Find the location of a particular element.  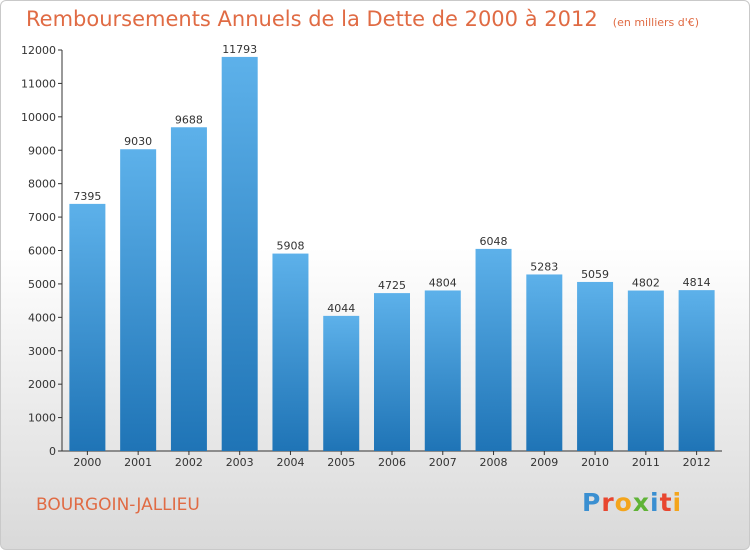

bar-2002 is located at coordinates (188, 289).